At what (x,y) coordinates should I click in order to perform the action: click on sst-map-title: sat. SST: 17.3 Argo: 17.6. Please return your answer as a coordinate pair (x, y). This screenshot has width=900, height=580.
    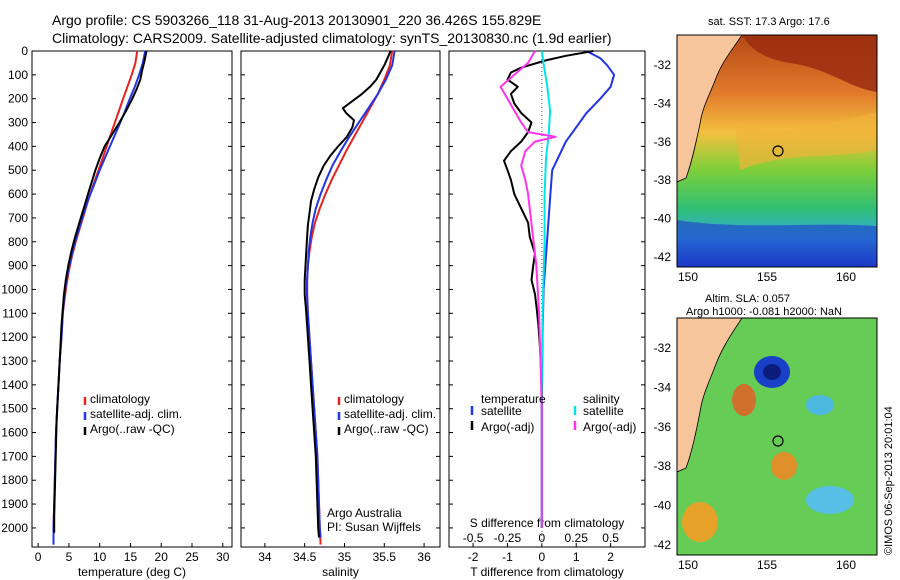
    Looking at the image, I should click on (769, 22).